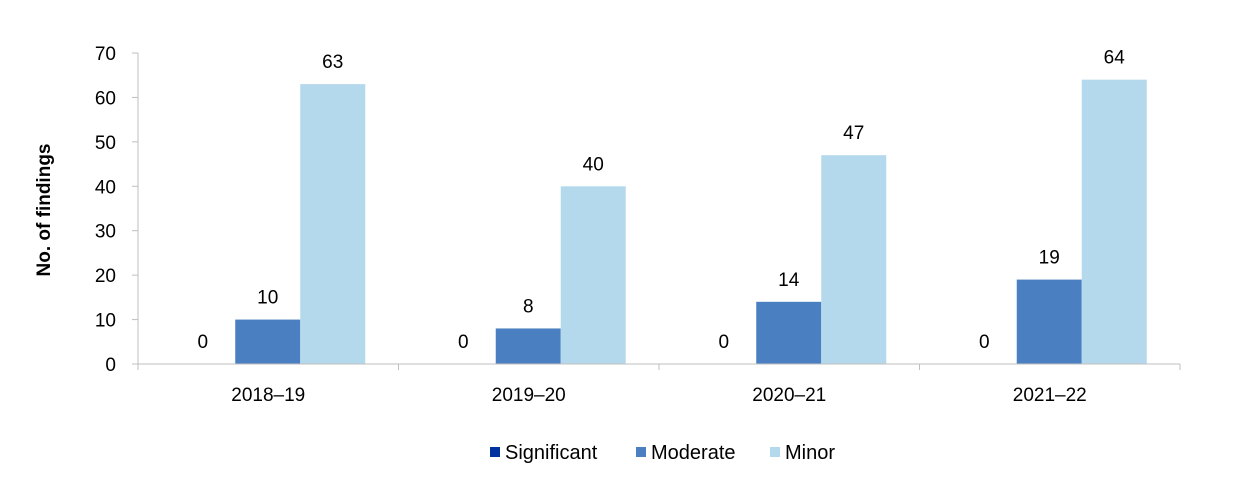 The image size is (1234, 502). Describe the element at coordinates (593, 164) in the screenshot. I see `data-label: 40` at that location.